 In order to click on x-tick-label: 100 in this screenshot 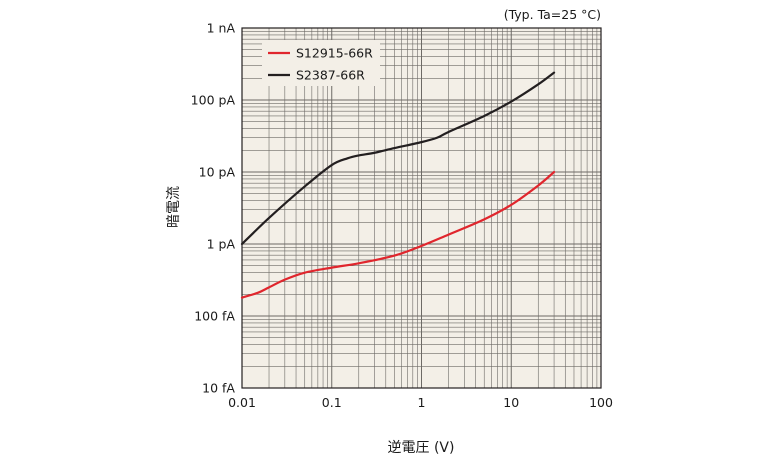, I will do `click(601, 402)`.